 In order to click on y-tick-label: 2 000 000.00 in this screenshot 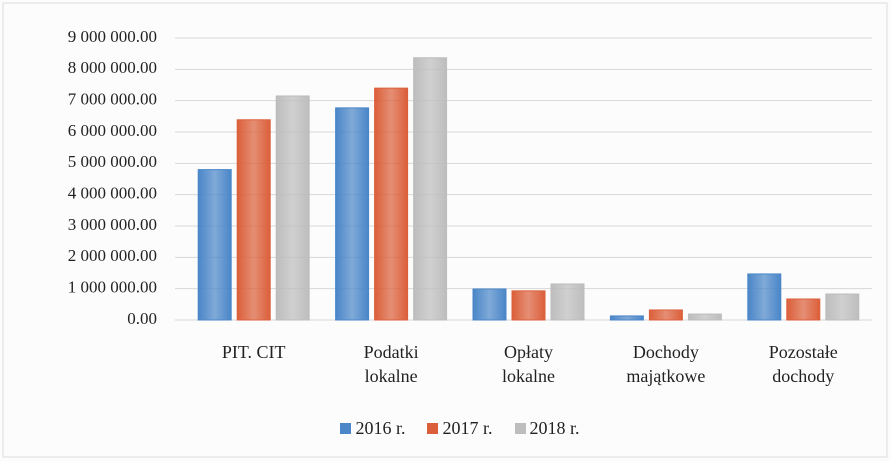, I will do `click(112, 255)`.